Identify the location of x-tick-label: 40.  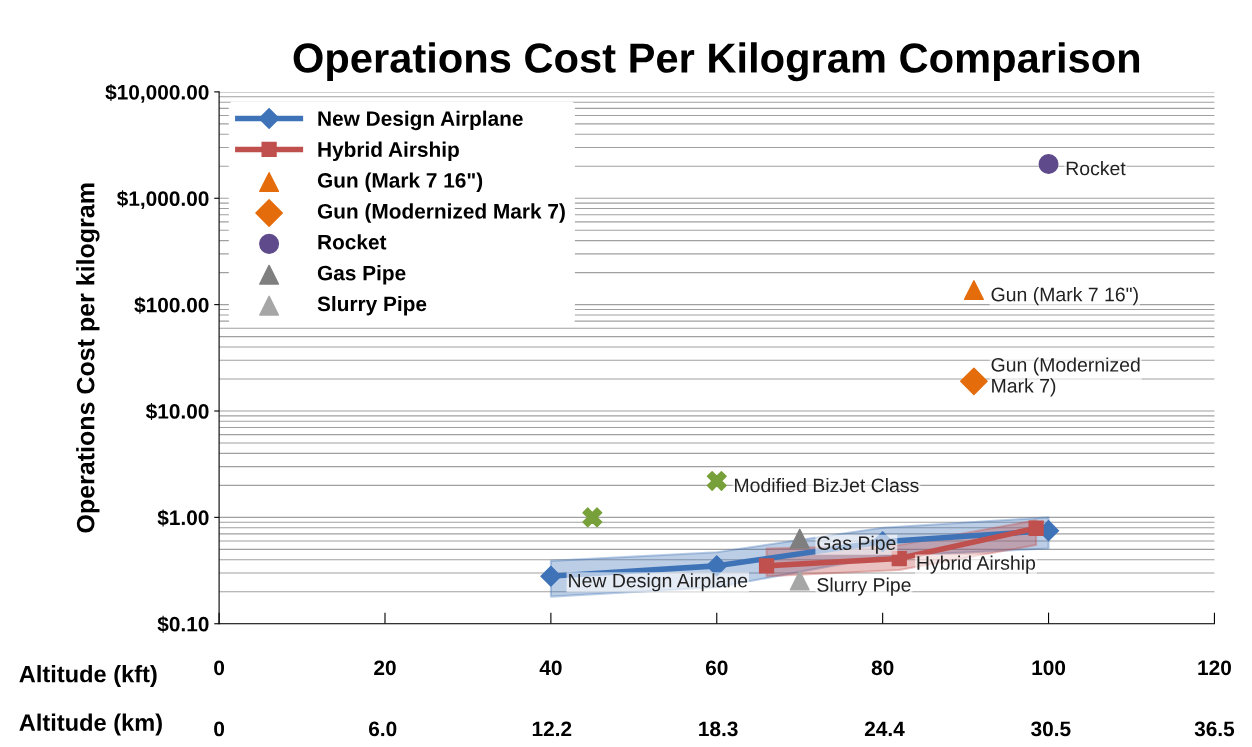
(550, 668).